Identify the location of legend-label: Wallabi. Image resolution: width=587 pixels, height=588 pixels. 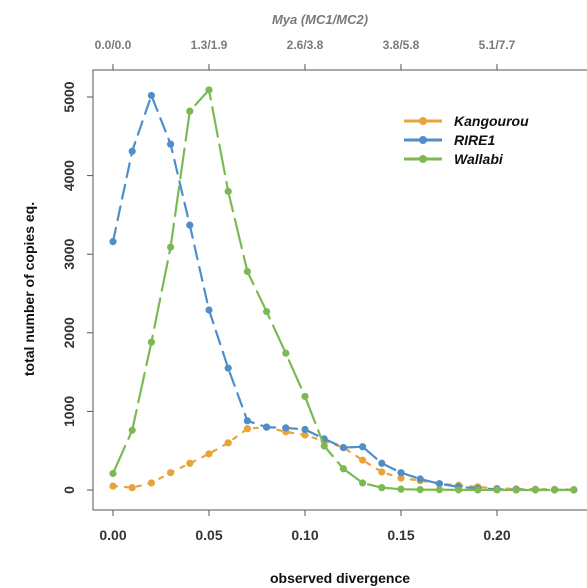
(479, 159).